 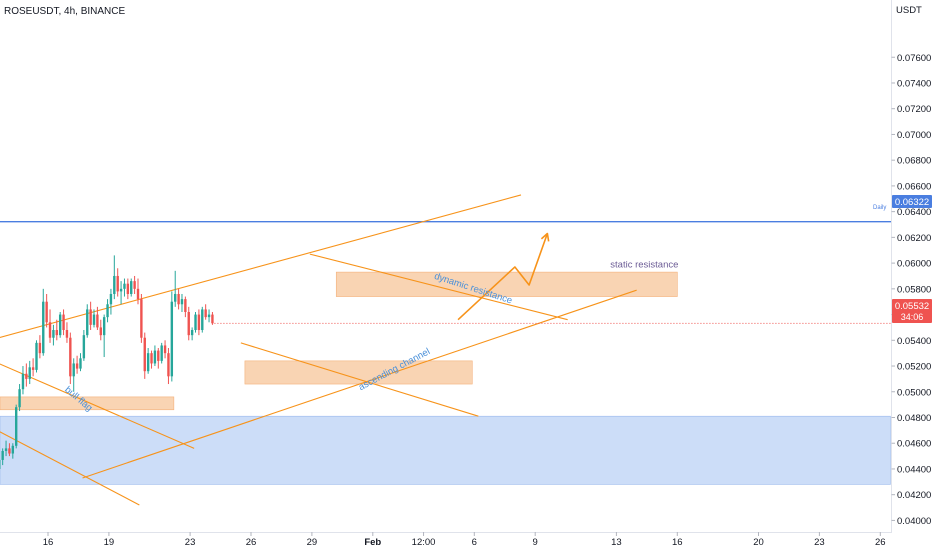 I want to click on projection-path, so click(x=503, y=277).